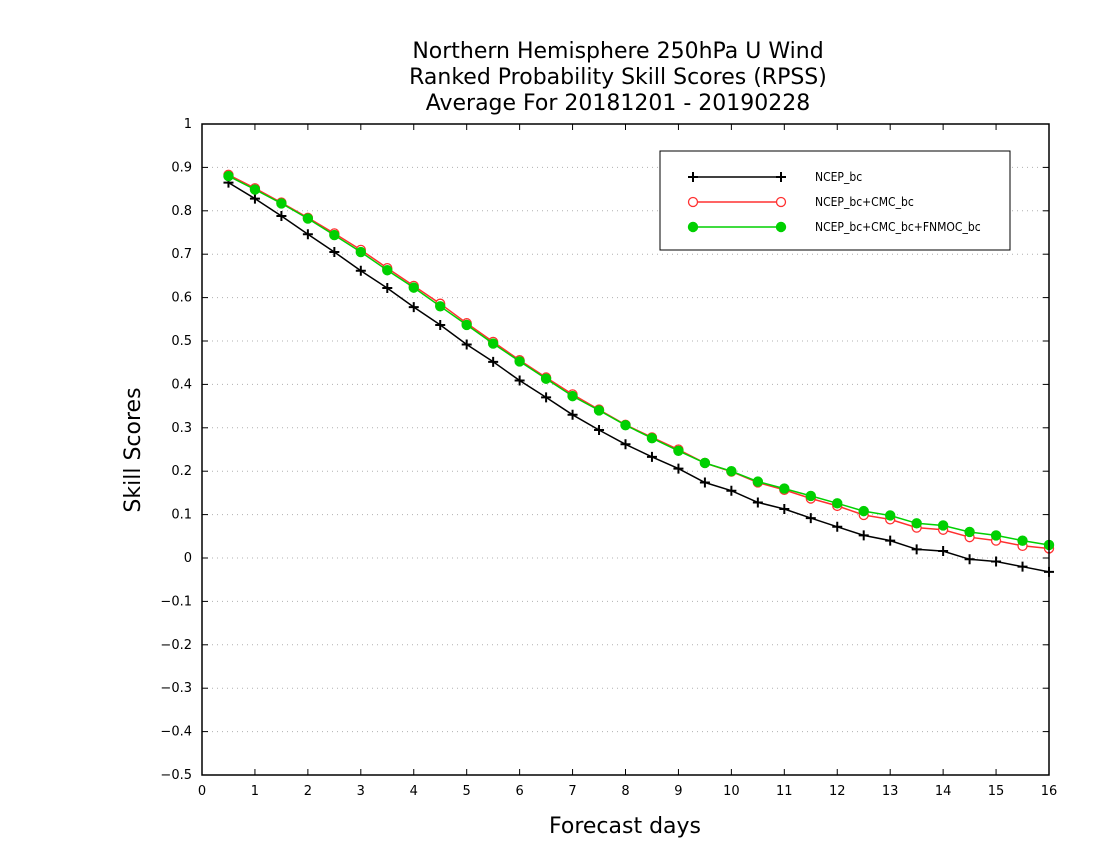 The width and height of the screenshot is (1100, 850). What do you see at coordinates (775, 177) in the screenshot?
I see `legend-item: NCEP_bc` at bounding box center [775, 177].